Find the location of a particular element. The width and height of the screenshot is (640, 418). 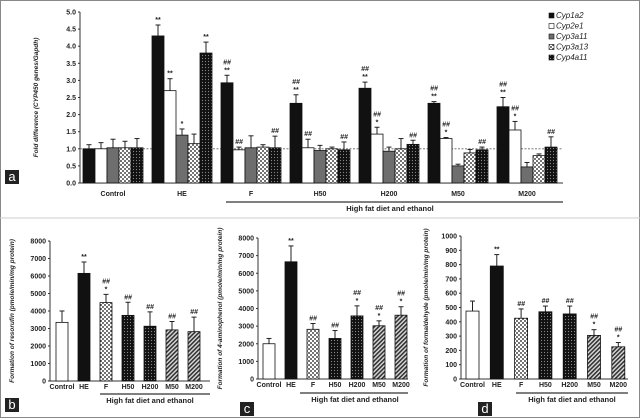

legend-label: Cyp3a13 is located at coordinates (572, 47).